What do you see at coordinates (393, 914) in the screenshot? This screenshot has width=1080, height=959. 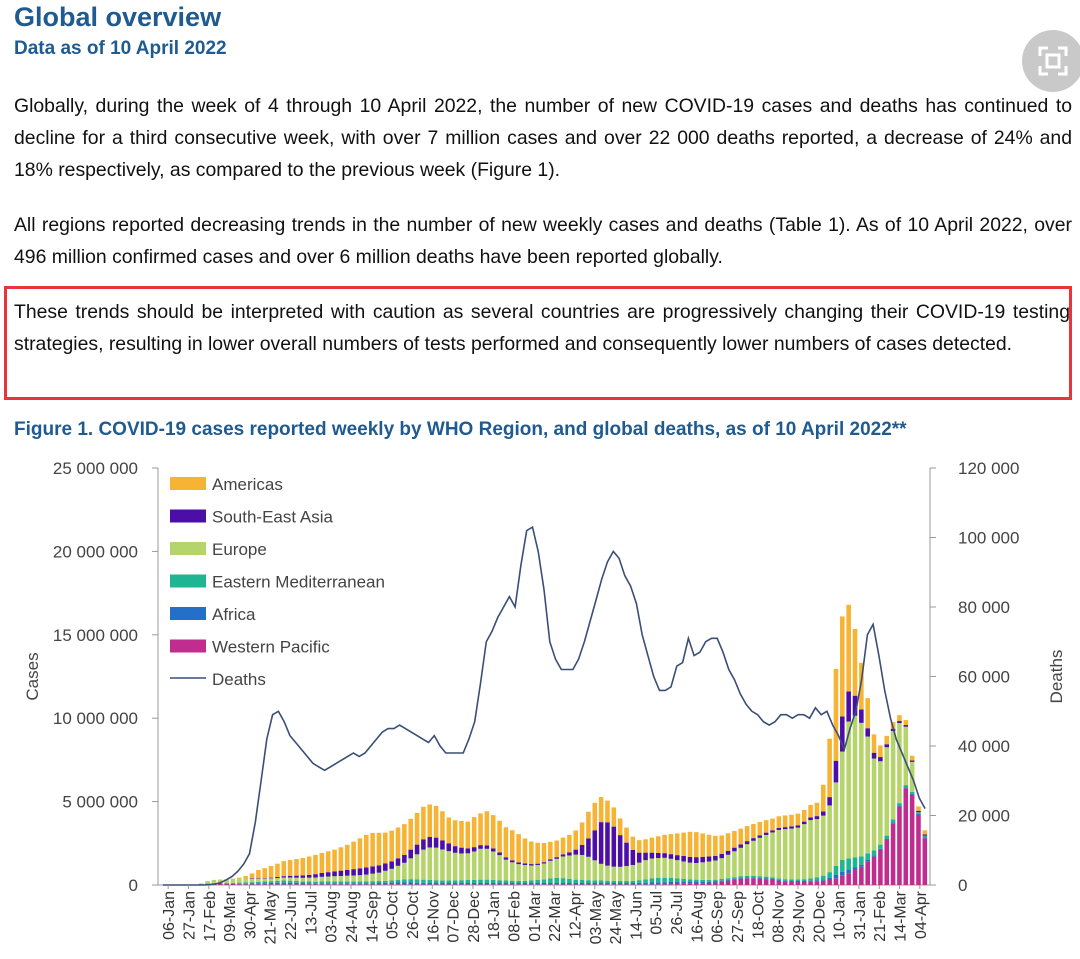 I see `x-tick-label: 05-Oct` at bounding box center [393, 914].